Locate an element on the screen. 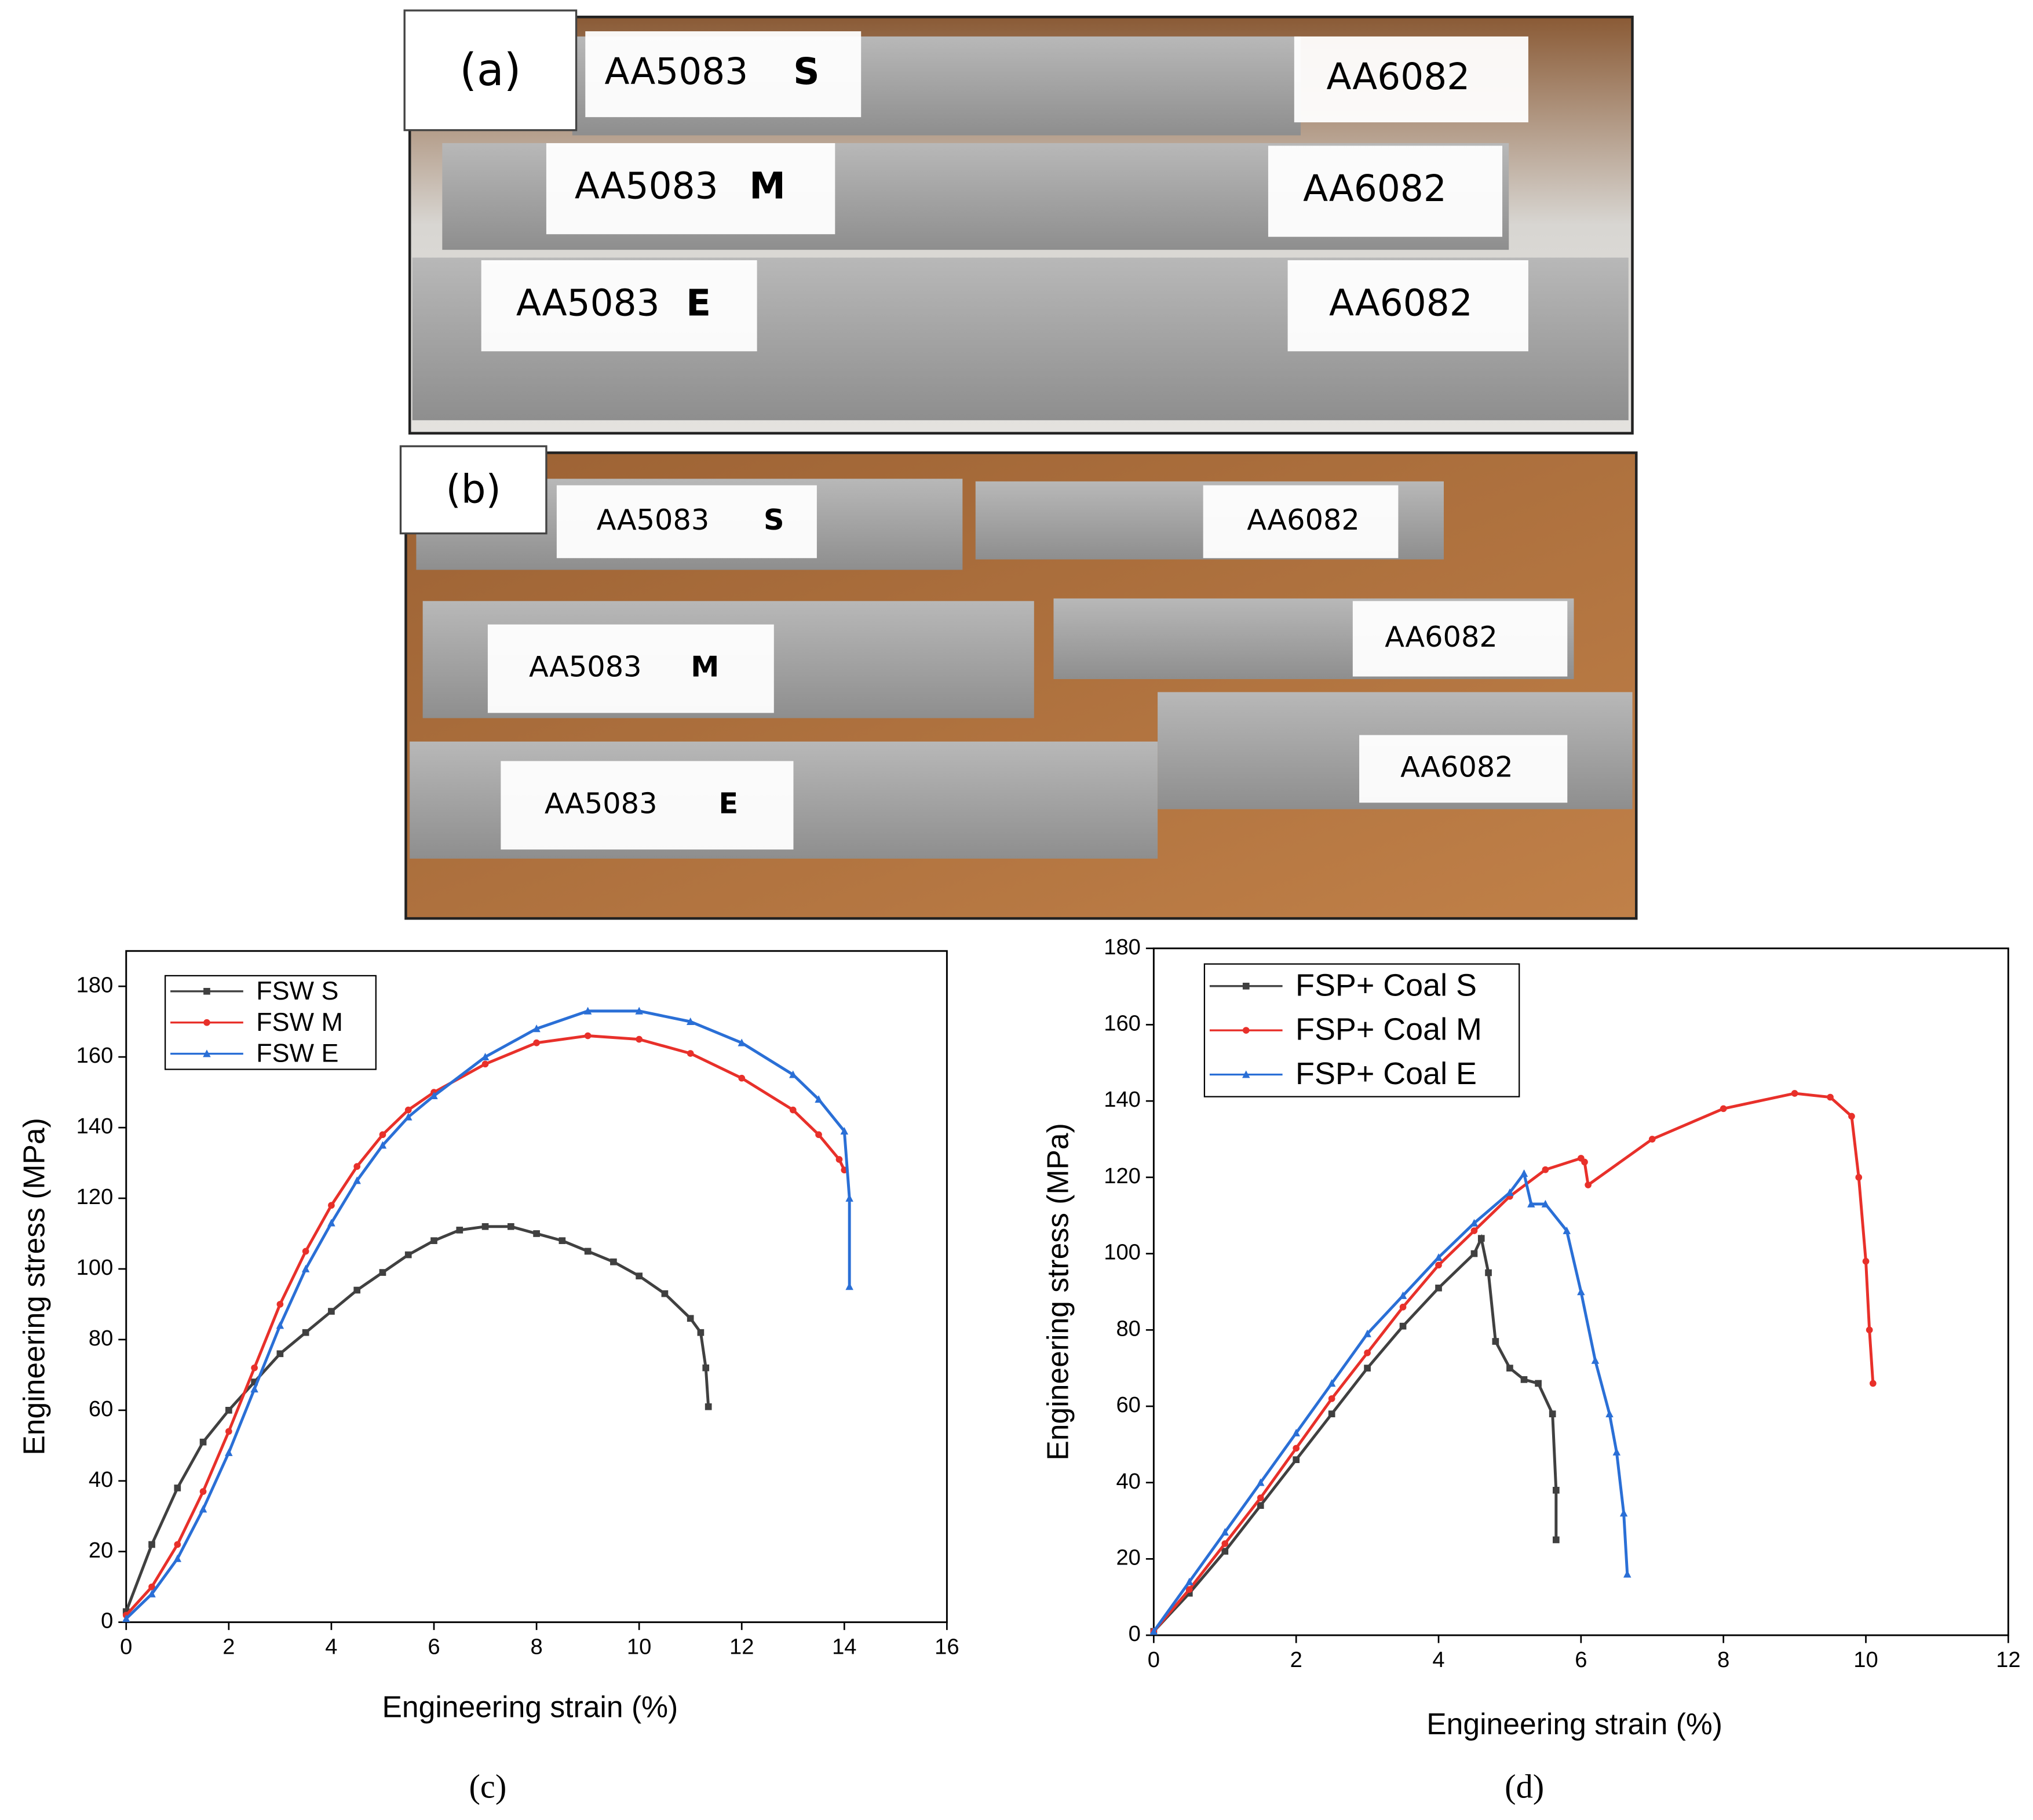 Image resolution: width=2033 pixels, height=1820 pixels. x-tick-label: 10 is located at coordinates (1865, 1659).